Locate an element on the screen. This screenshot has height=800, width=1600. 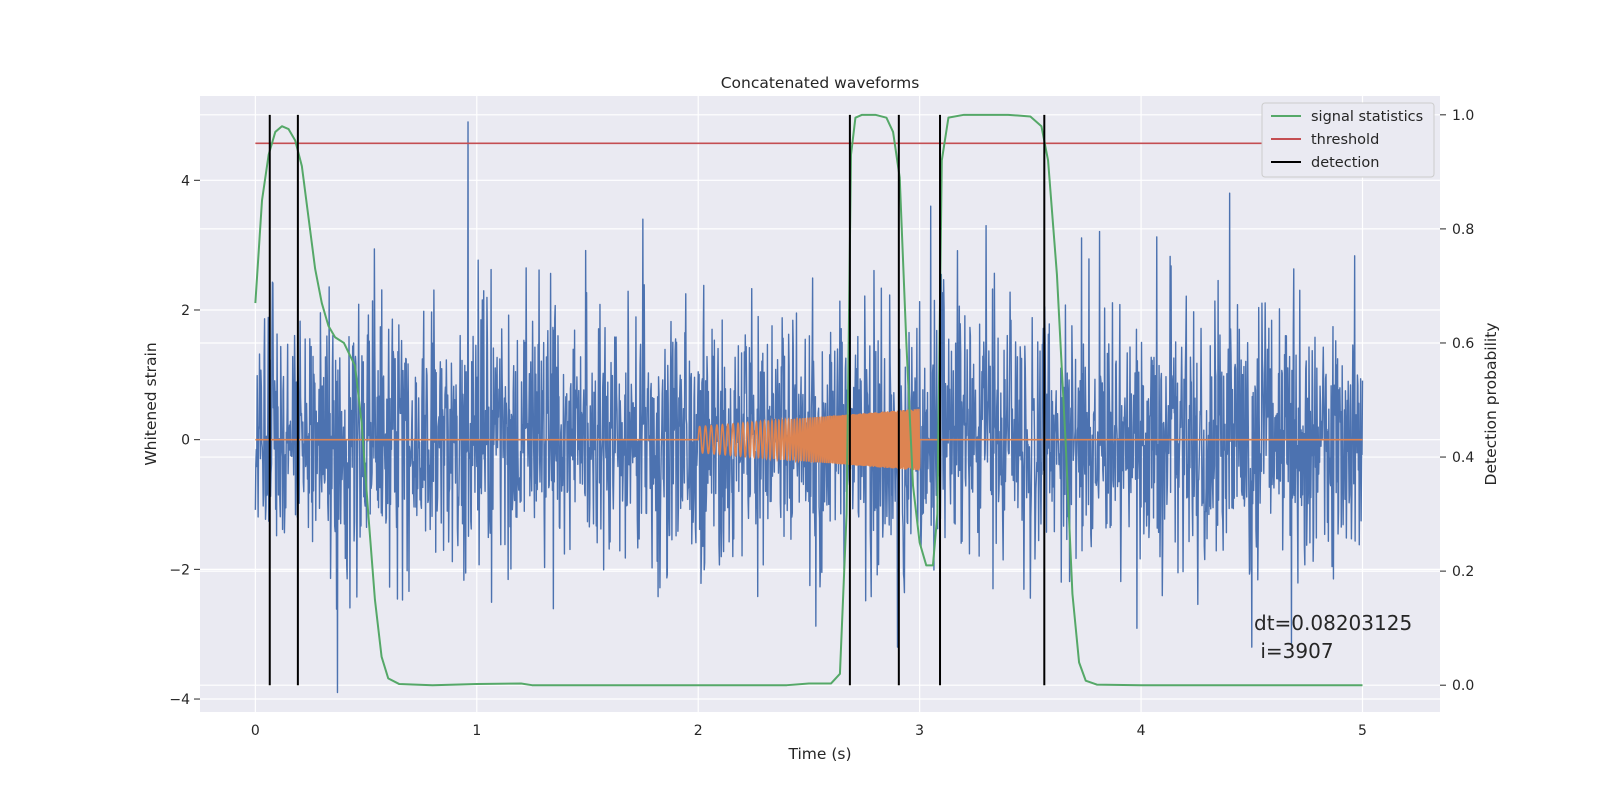
y2-tick-label: 0.4 is located at coordinates (1463, 458).